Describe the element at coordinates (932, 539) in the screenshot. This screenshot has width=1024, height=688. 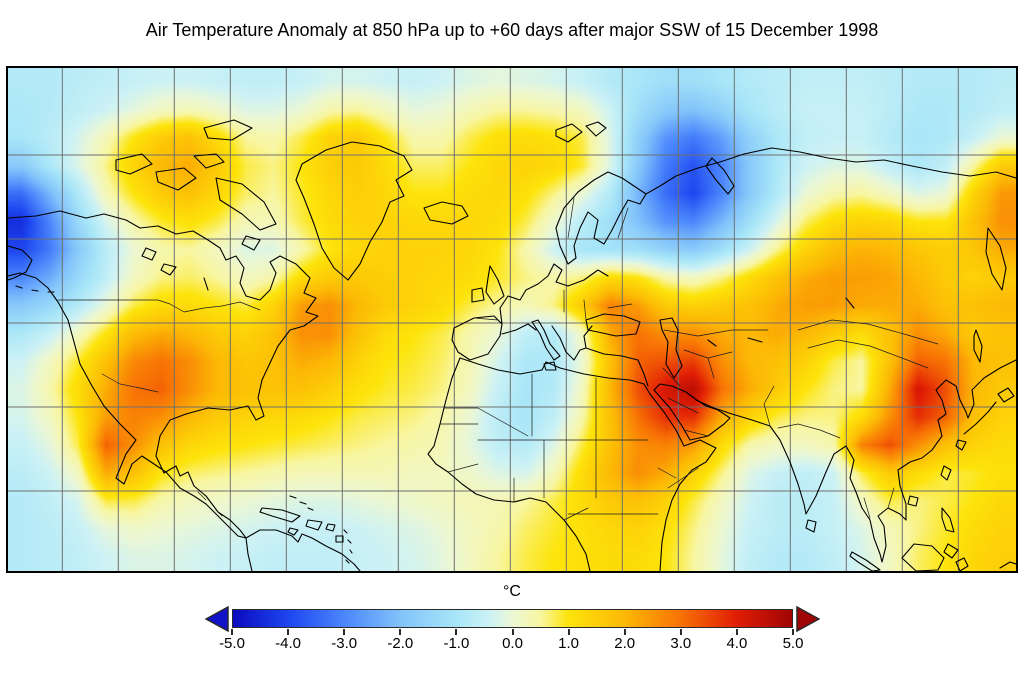
I see `southeast-asia-islands-coastline` at that location.